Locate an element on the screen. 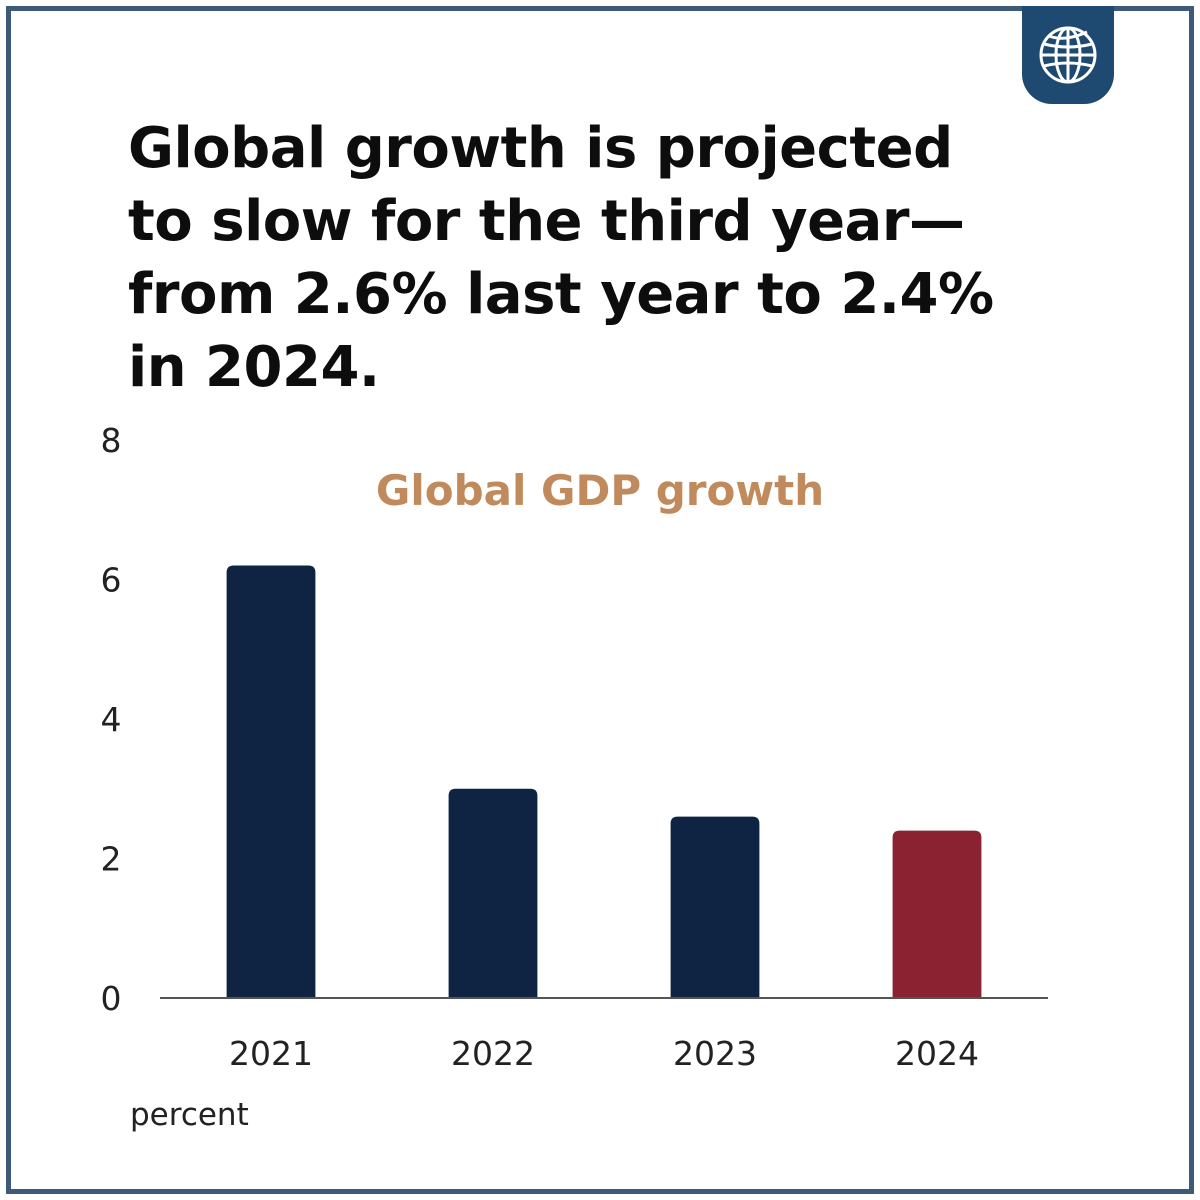 Image resolution: width=1200 pixels, height=1200 pixels. globe-icon is located at coordinates (1068, 55).